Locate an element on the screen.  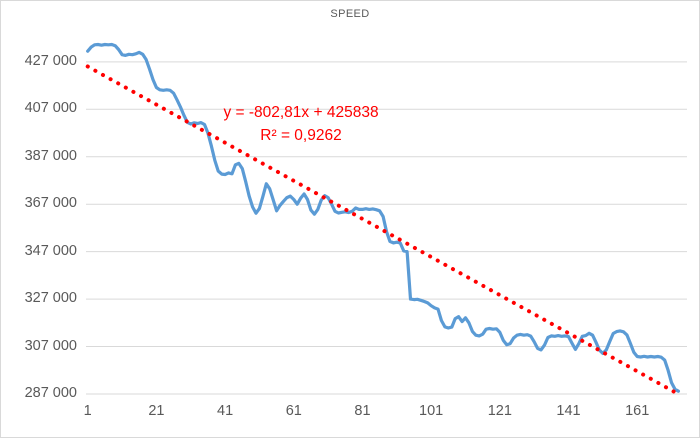
x-axis-tick-label: 41 is located at coordinates (225, 411).